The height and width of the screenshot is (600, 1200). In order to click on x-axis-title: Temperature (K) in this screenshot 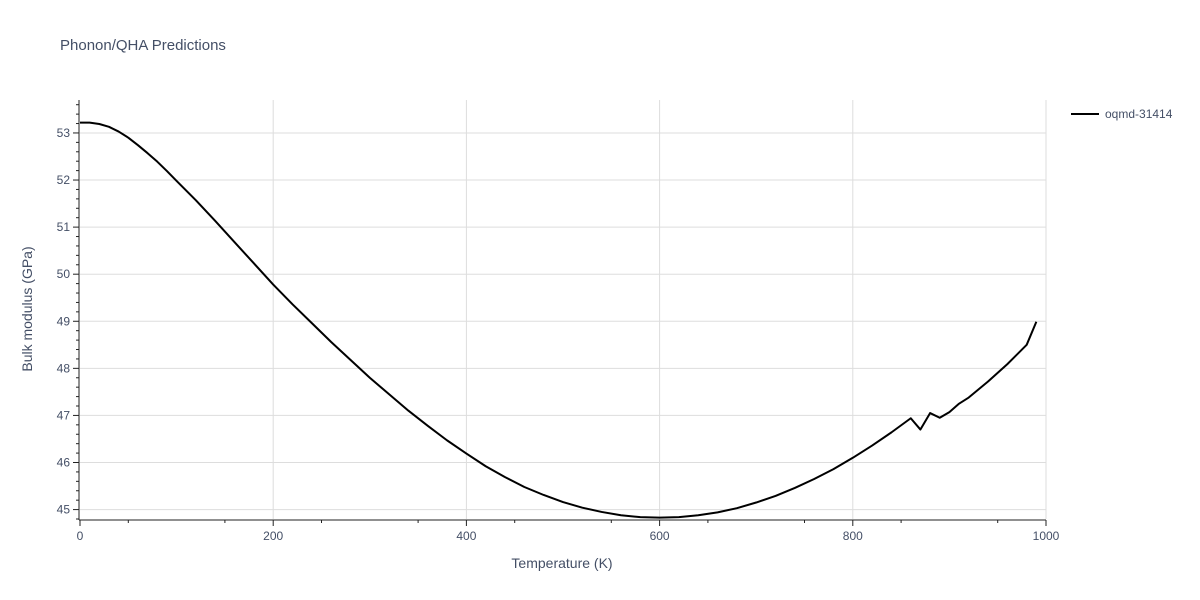, I will do `click(561, 563)`.